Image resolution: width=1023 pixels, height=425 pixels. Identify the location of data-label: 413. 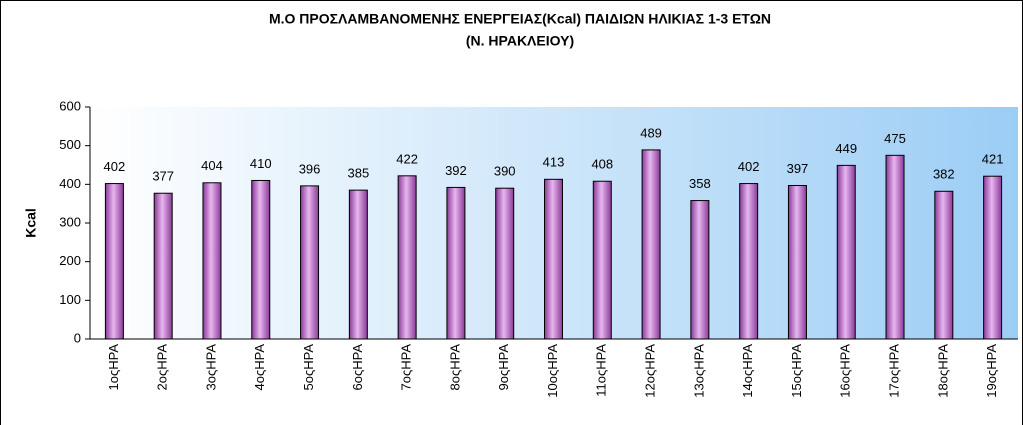
(554, 162).